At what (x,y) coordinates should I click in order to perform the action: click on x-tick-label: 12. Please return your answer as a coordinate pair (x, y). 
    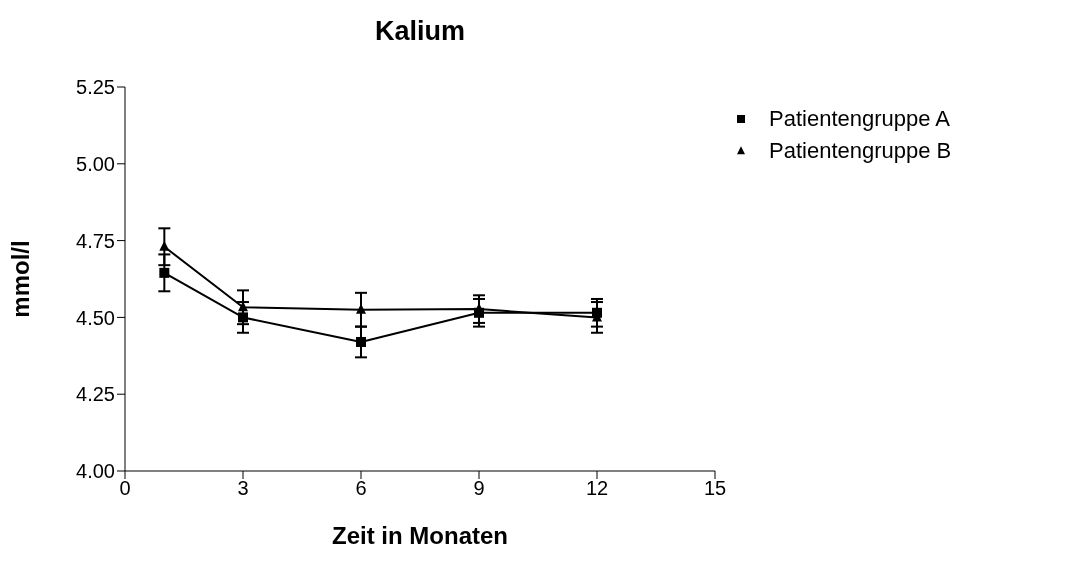
    Looking at the image, I should click on (597, 488).